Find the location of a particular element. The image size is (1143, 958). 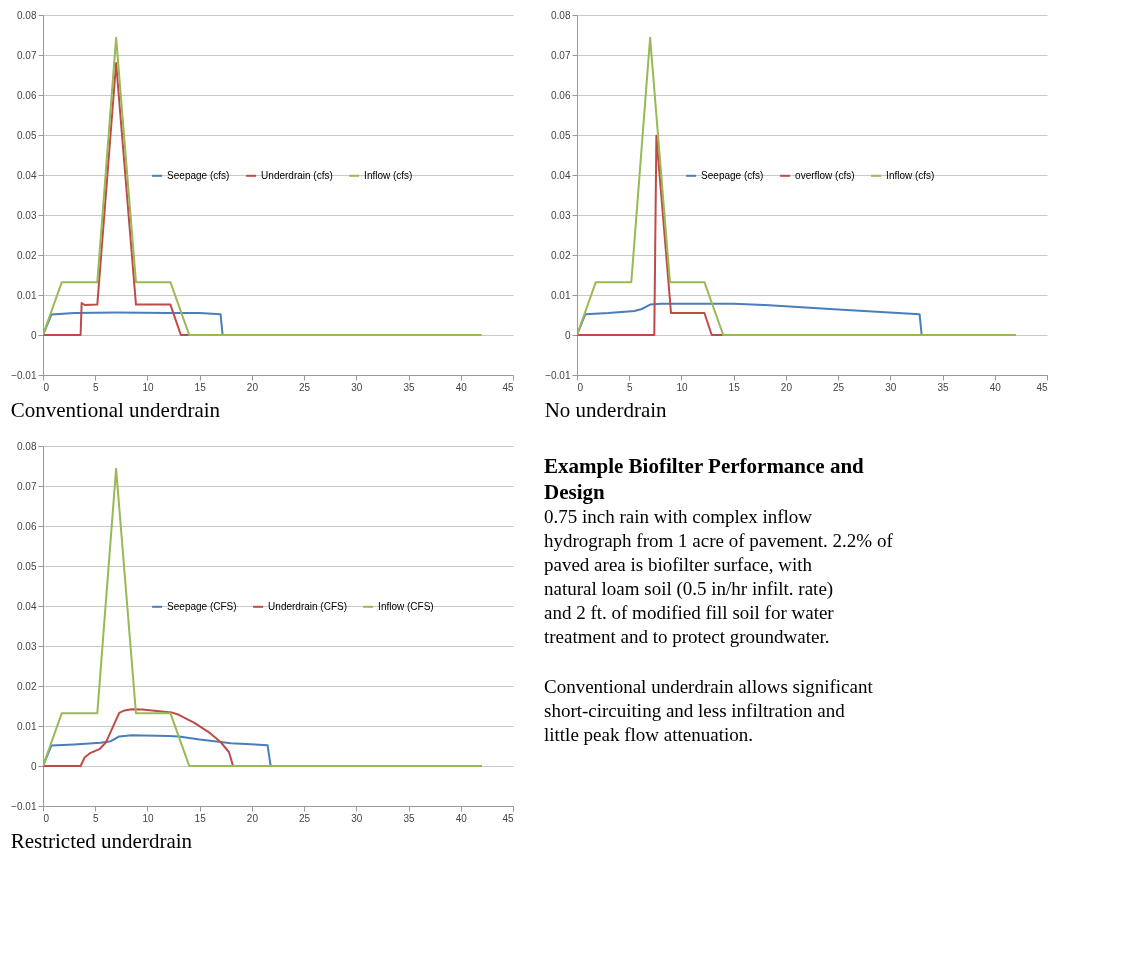

text: No underdrain is located at coordinates (606, 410).